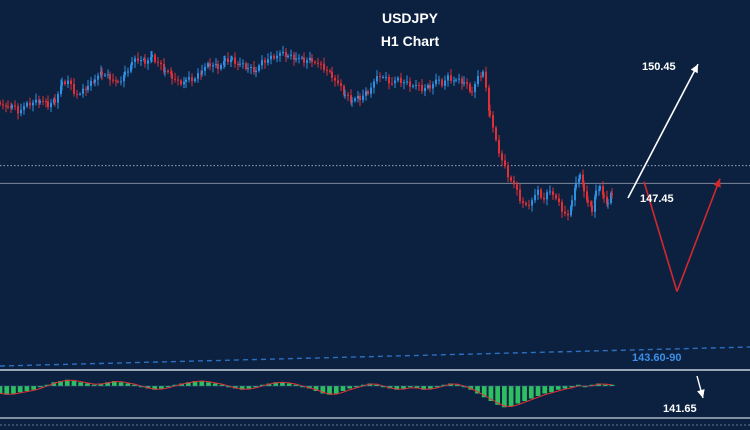 This screenshot has width=750, height=430. I want to click on support-trendline, so click(375, 356).